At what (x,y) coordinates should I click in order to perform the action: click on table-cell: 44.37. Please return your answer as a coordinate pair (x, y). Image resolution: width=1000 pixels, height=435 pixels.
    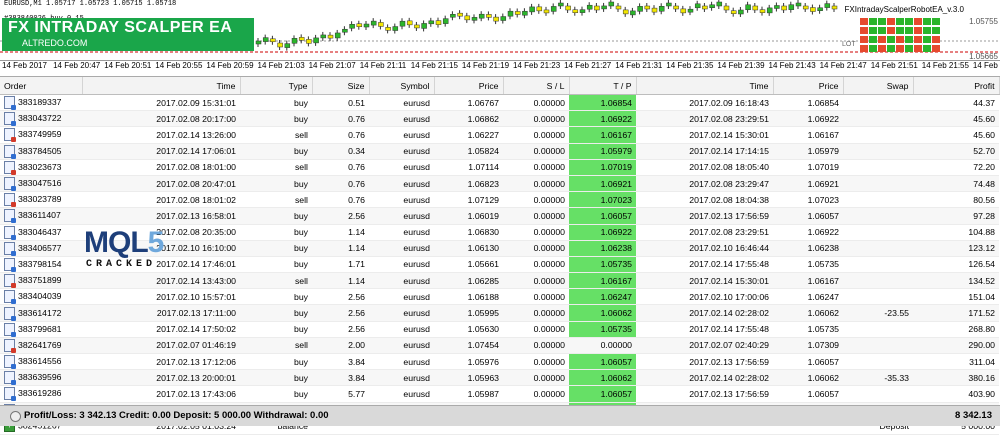
    Looking at the image, I should click on (956, 103).